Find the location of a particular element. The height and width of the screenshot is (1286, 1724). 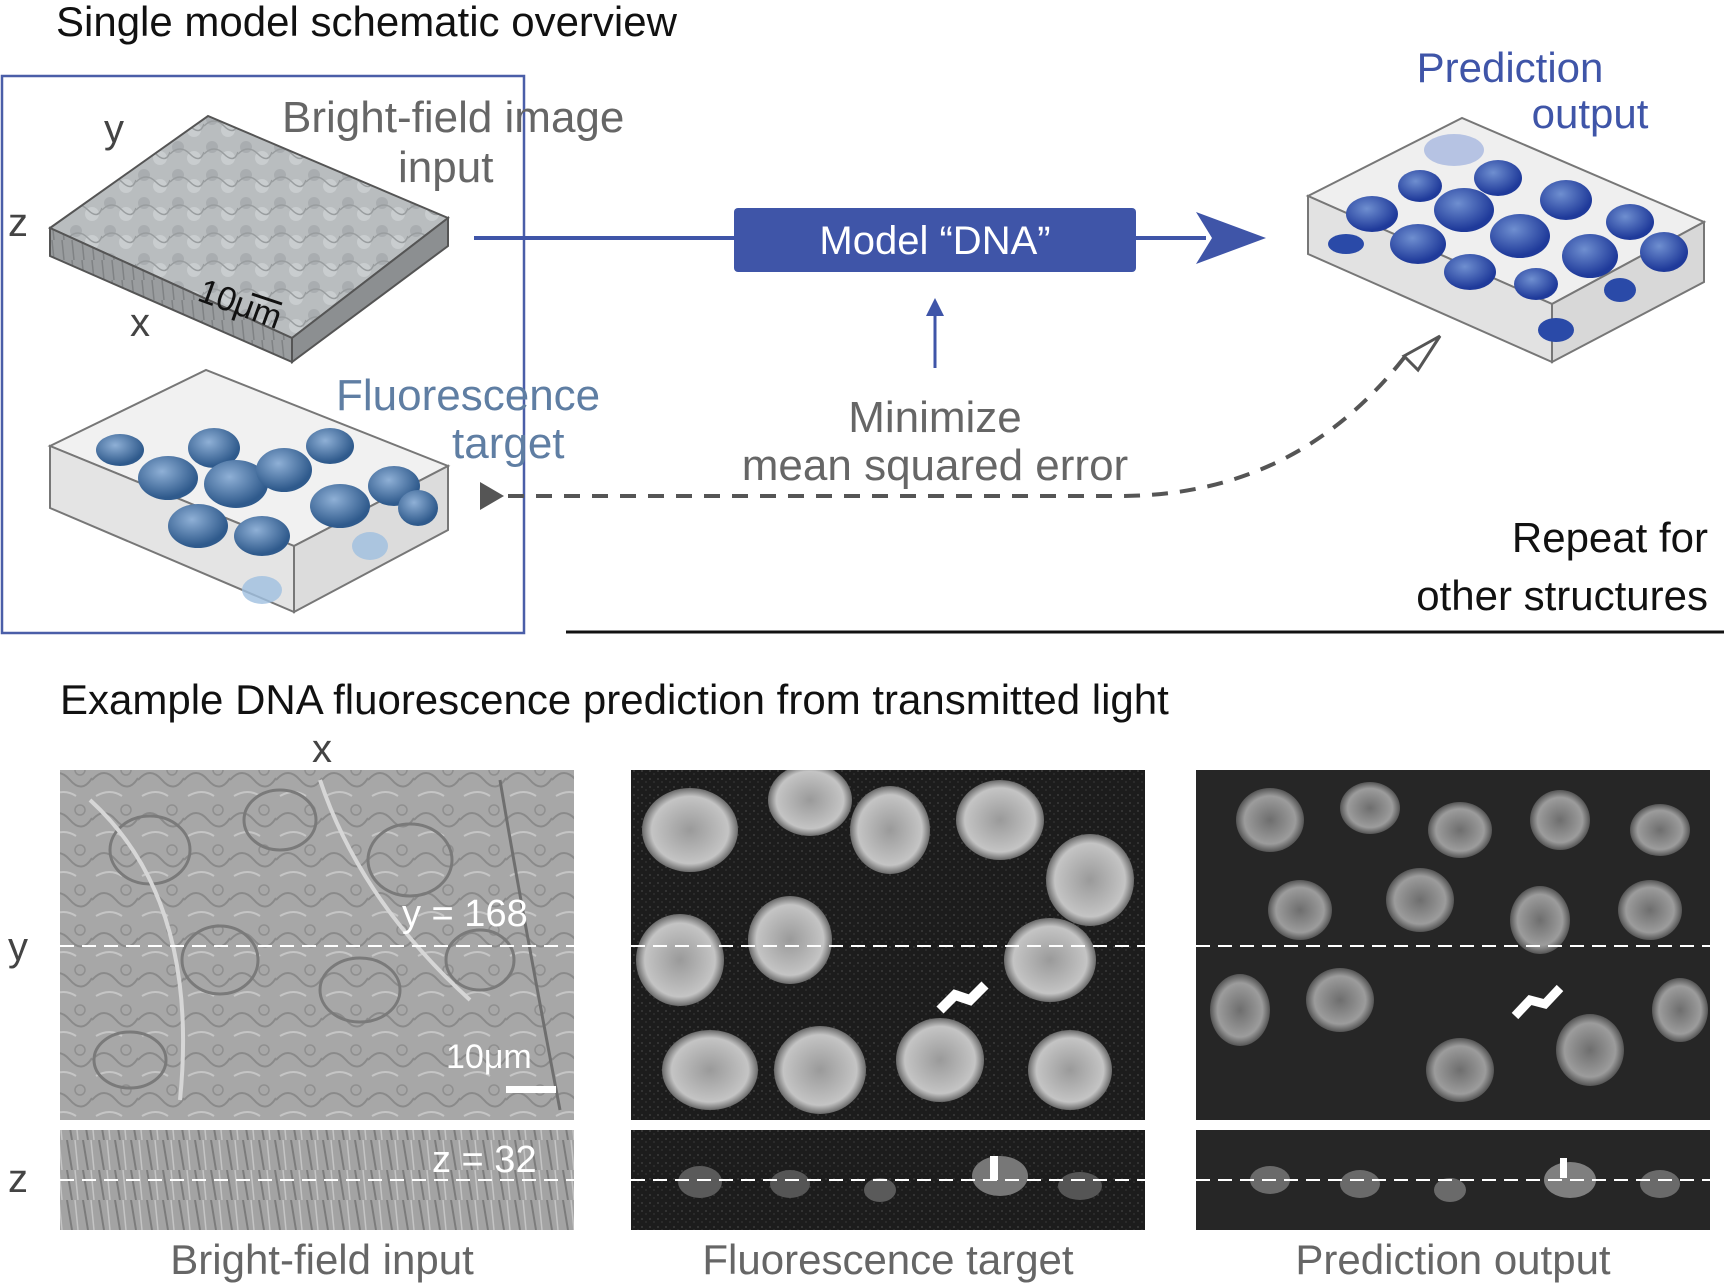

panel-caption-fluorescence: Fluorescence target is located at coordinates (888, 1259).